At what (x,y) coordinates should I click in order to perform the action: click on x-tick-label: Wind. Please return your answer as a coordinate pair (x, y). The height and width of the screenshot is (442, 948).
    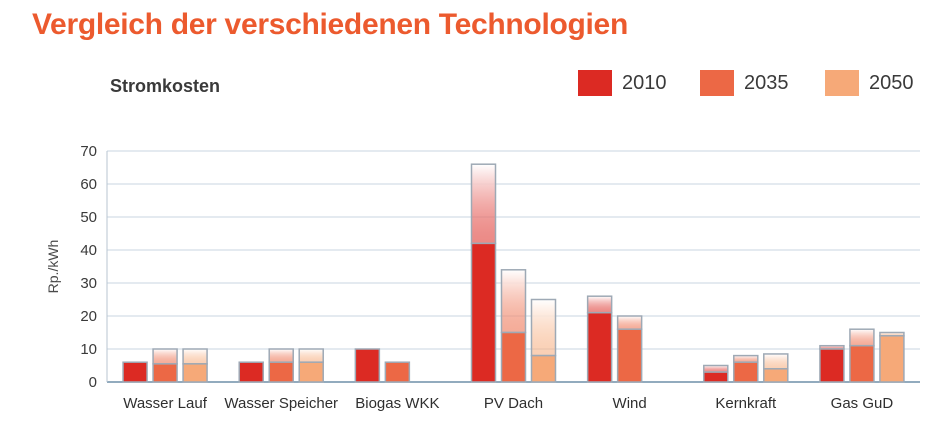
    Looking at the image, I should click on (630, 403).